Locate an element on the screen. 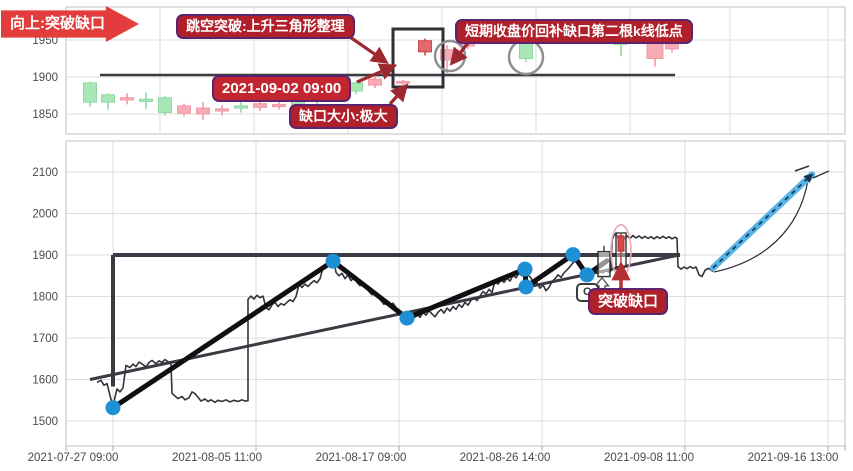 Image resolution: width=853 pixels, height=471 pixels. y-axis-label: 1500 is located at coordinates (45, 422).